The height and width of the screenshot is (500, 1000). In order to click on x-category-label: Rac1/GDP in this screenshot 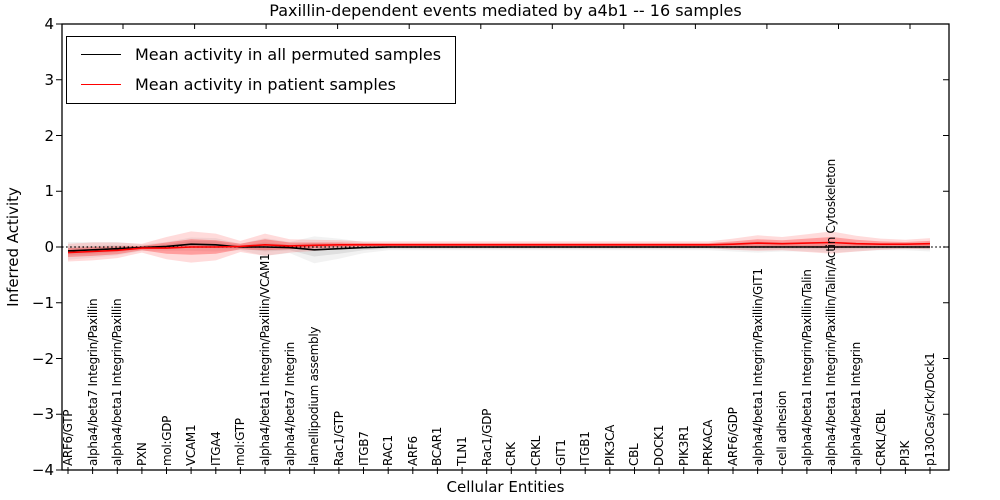, I will do `click(486, 437)`.